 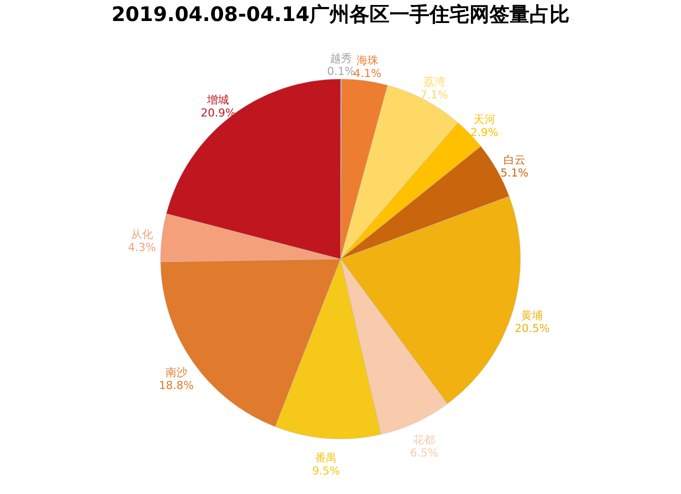 What do you see at coordinates (142, 247) in the screenshot?
I see `data-label: 4.3%` at bounding box center [142, 247].